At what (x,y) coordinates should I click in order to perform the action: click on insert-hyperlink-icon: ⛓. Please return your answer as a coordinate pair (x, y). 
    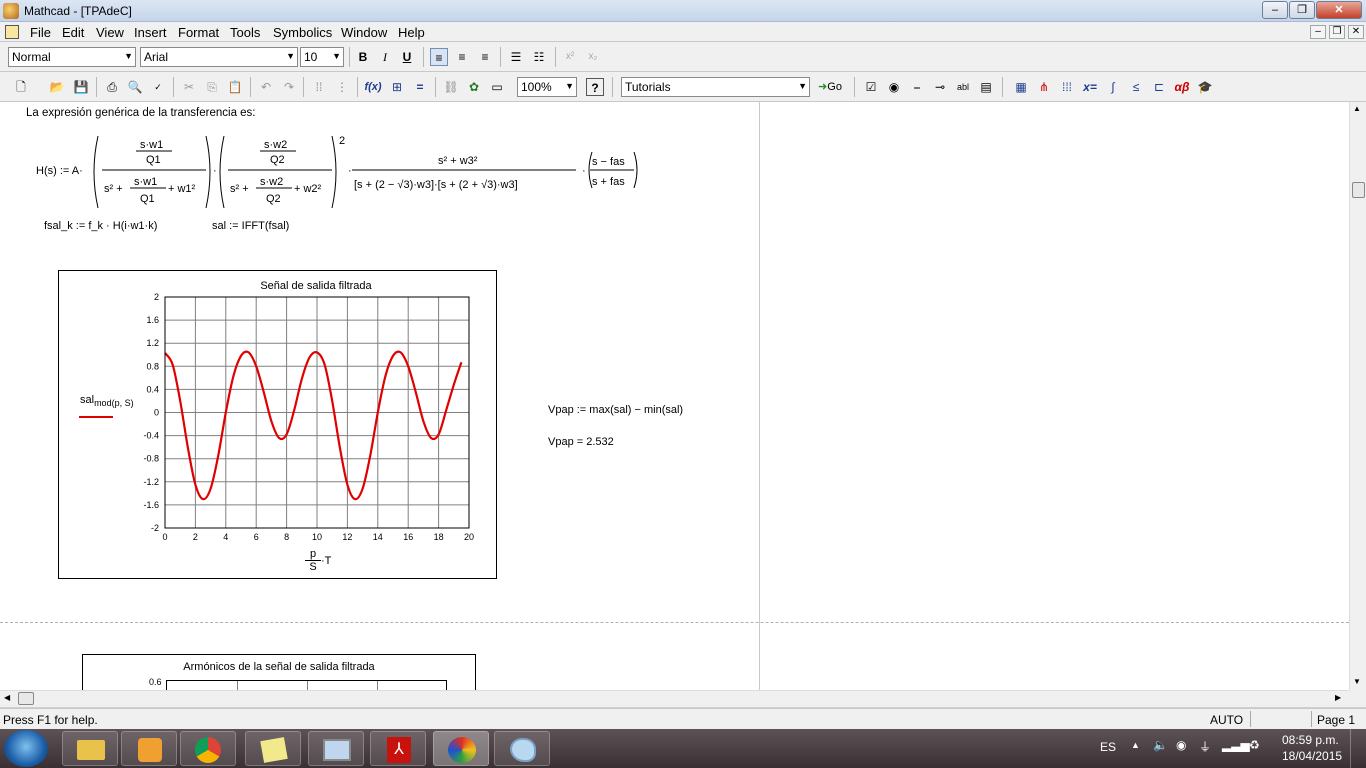
    Looking at the image, I should click on (451, 87).